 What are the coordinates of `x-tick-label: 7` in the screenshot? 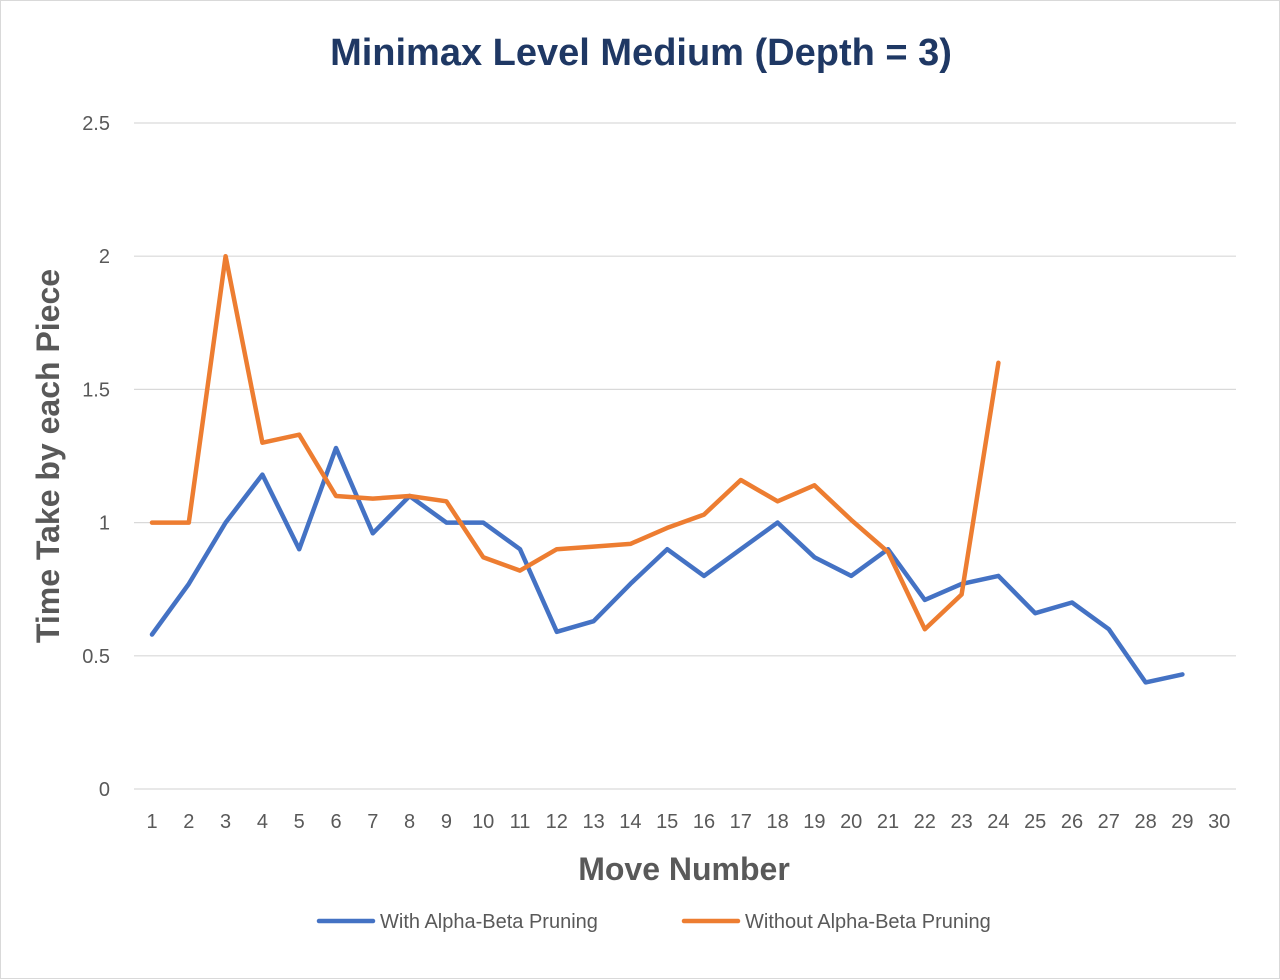 It's located at (372, 822).